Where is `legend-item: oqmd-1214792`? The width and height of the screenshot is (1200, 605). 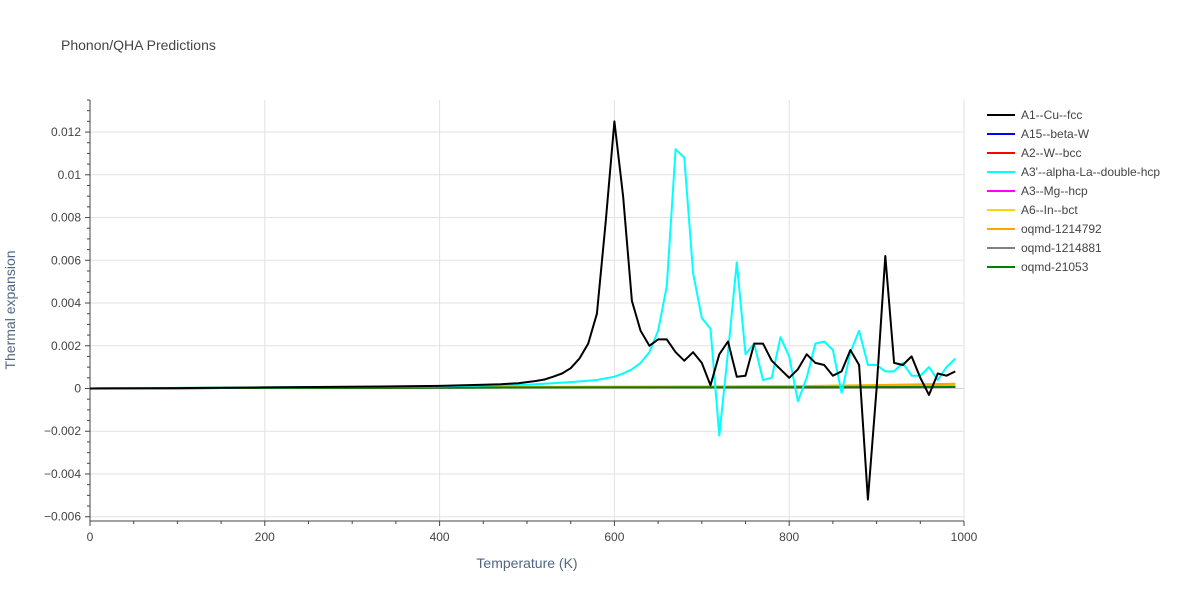 legend-item: oqmd-1214792 is located at coordinates (1044, 229).